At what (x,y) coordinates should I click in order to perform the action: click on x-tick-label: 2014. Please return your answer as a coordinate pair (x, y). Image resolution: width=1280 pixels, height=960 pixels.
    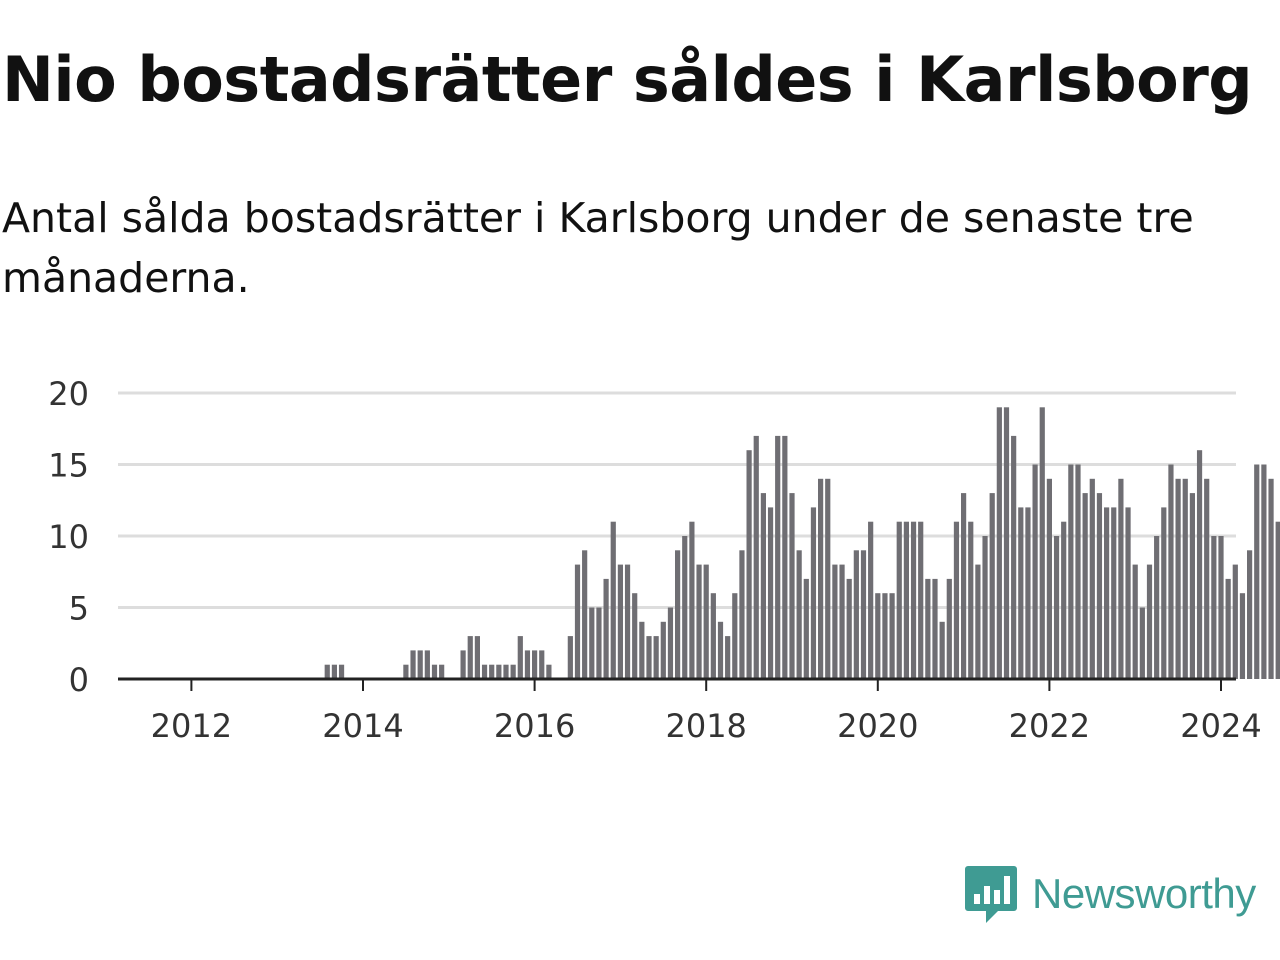
    Looking at the image, I should click on (362, 726).